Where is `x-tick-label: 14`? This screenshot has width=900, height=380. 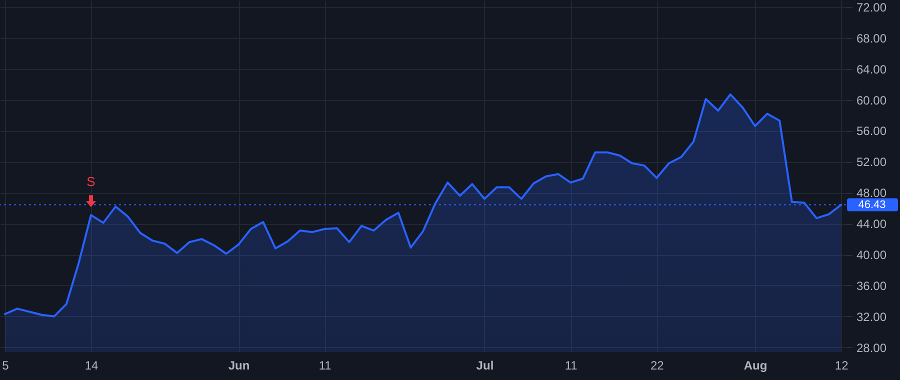 x-tick-label: 14 is located at coordinates (91, 365).